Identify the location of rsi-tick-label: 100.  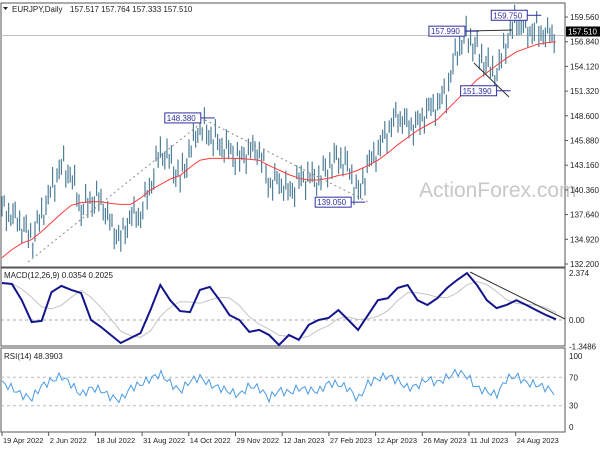
(576, 356).